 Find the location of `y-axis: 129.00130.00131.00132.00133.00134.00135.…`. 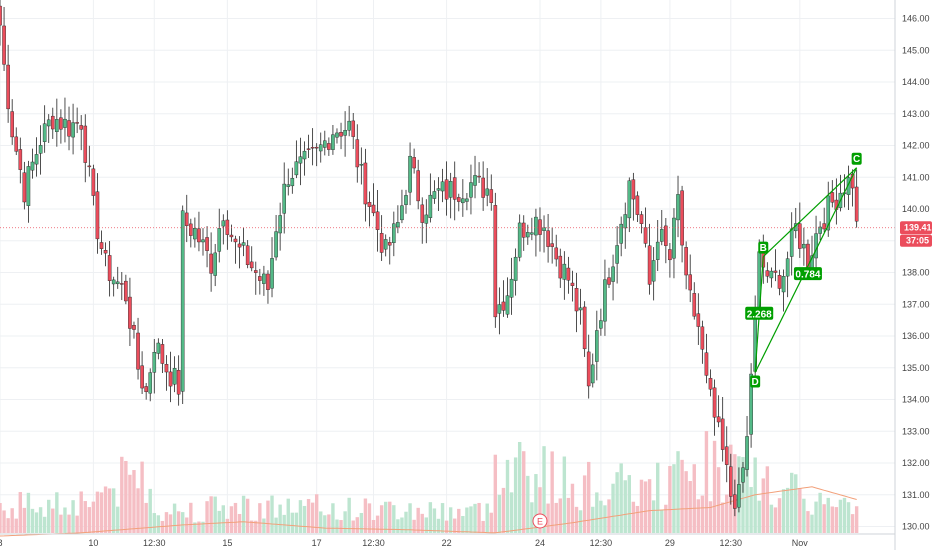

y-axis: 129.00130.00131.00132.00133.00134.00135.… is located at coordinates (916, 282).